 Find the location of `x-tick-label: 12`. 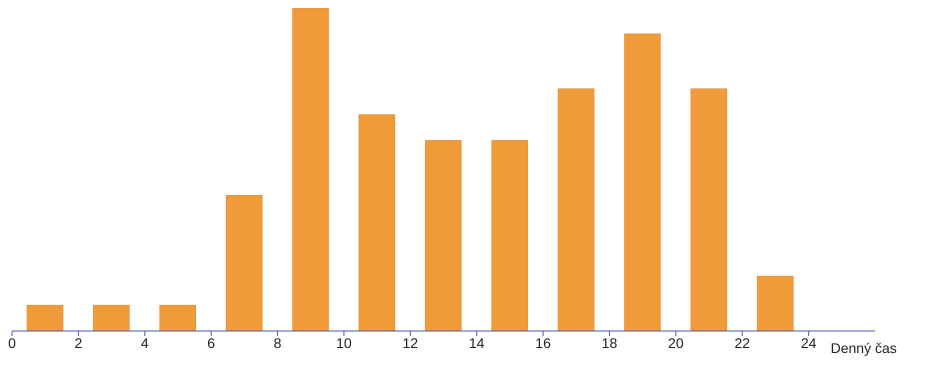

x-tick-label: 12 is located at coordinates (410, 342).